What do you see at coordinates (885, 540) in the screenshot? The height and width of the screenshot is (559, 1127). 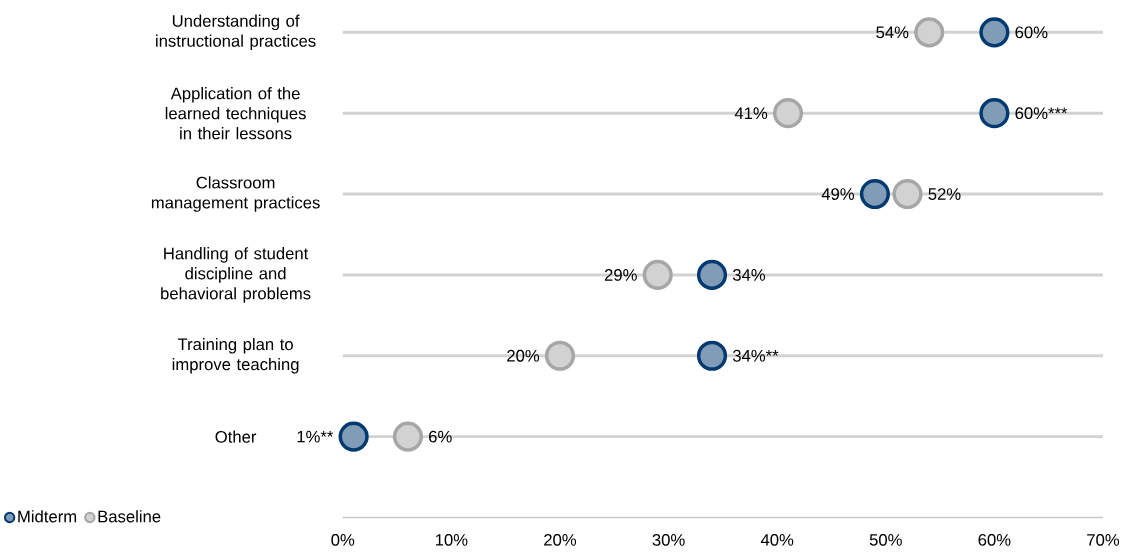 I see `x-tick-label: 50%` at bounding box center [885, 540].